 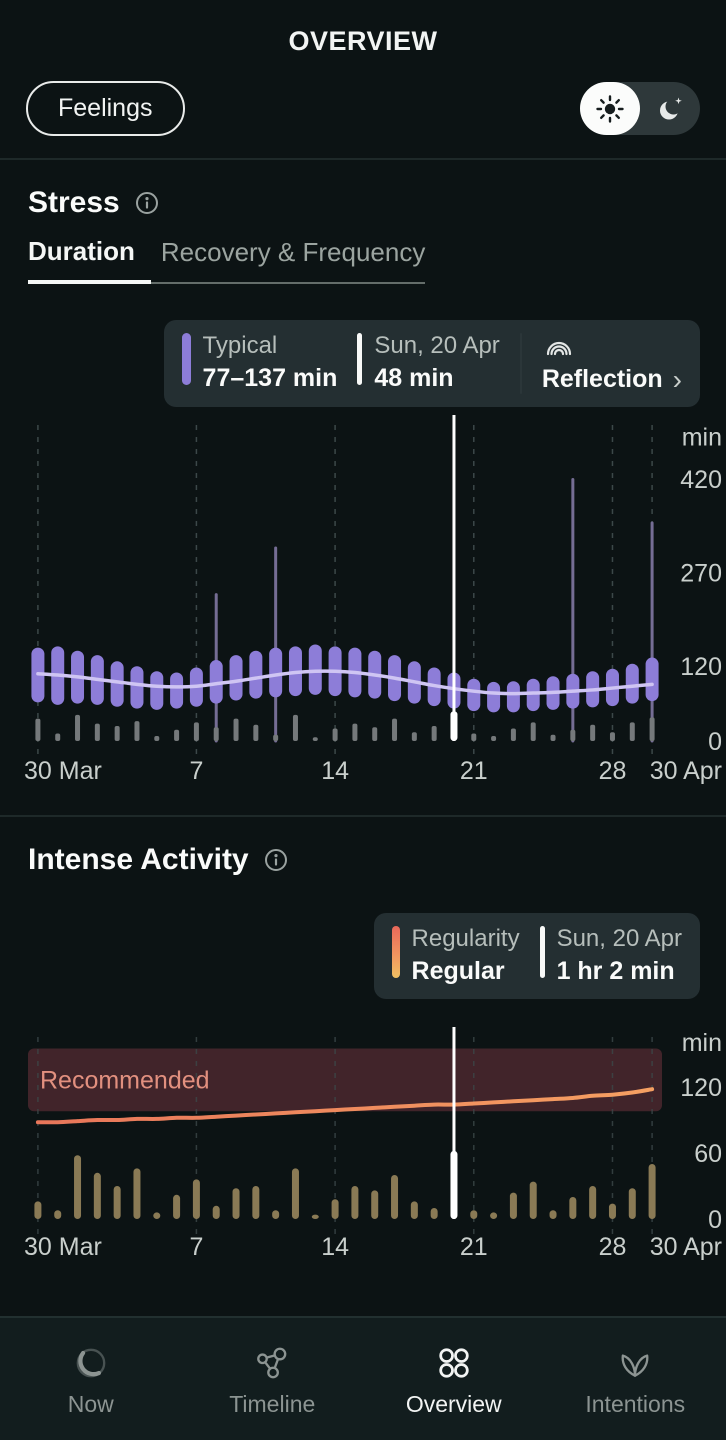 I want to click on sun-icon, so click(x=610, y=108).